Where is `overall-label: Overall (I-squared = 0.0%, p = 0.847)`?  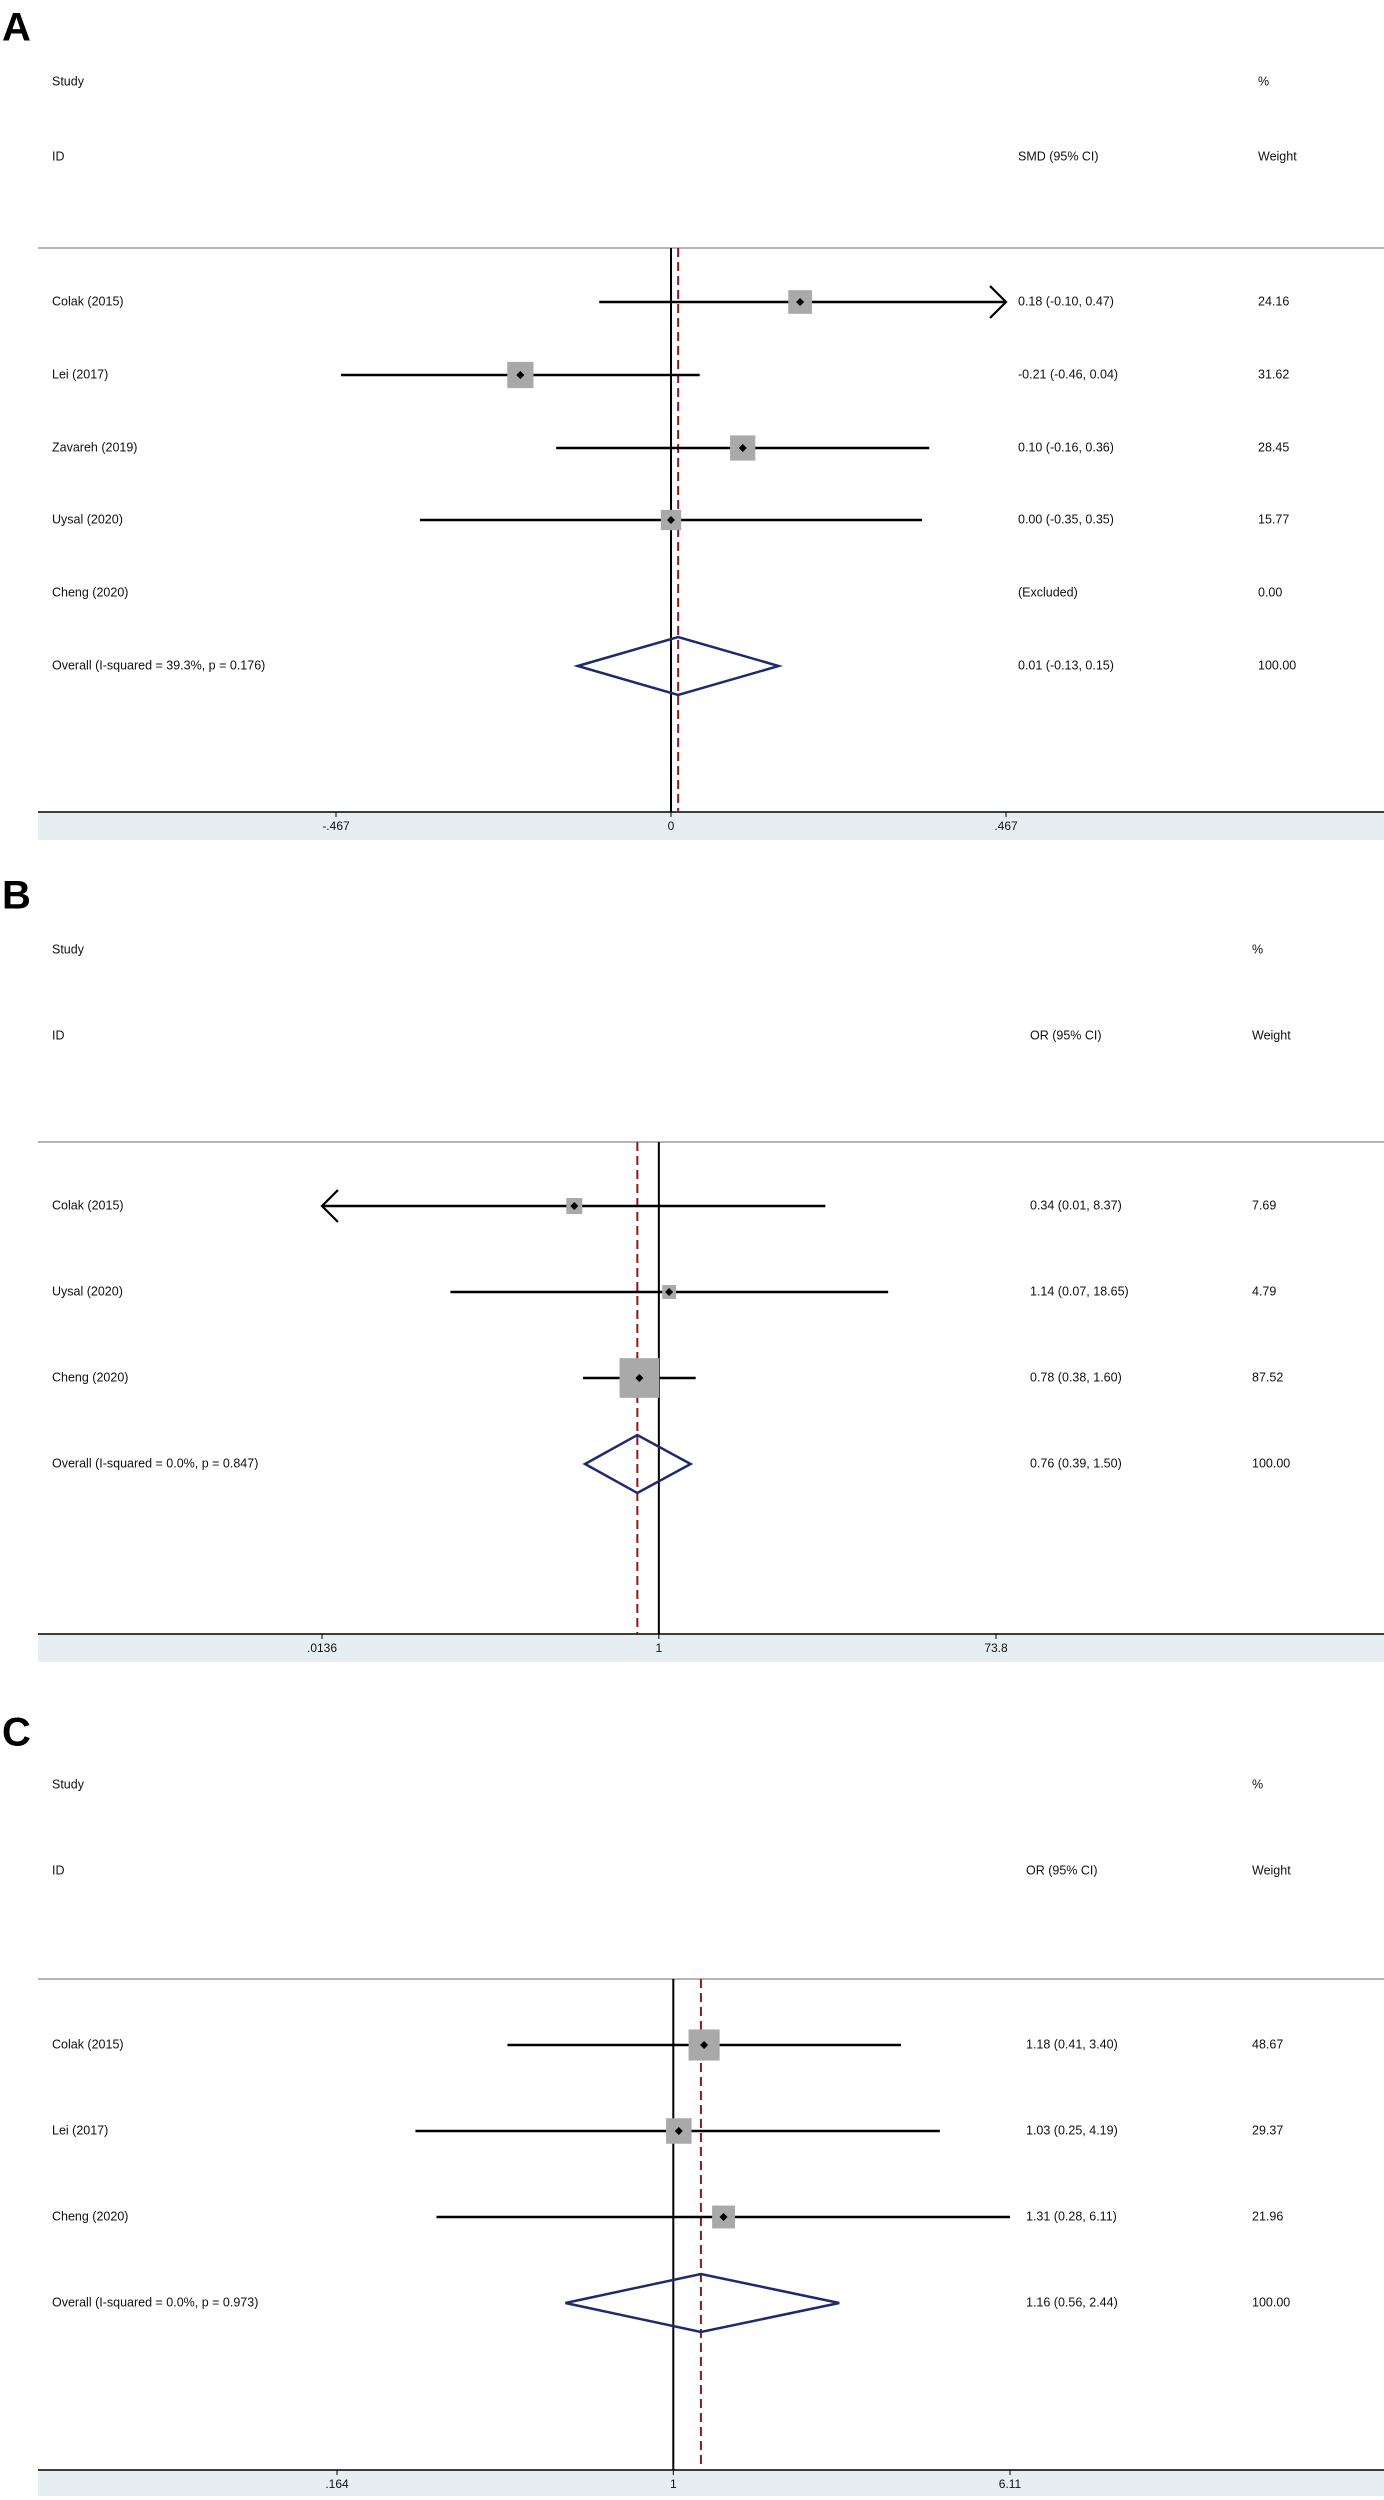
overall-label: Overall (I-squared = 0.0%, p = 0.847) is located at coordinates (155, 1463).